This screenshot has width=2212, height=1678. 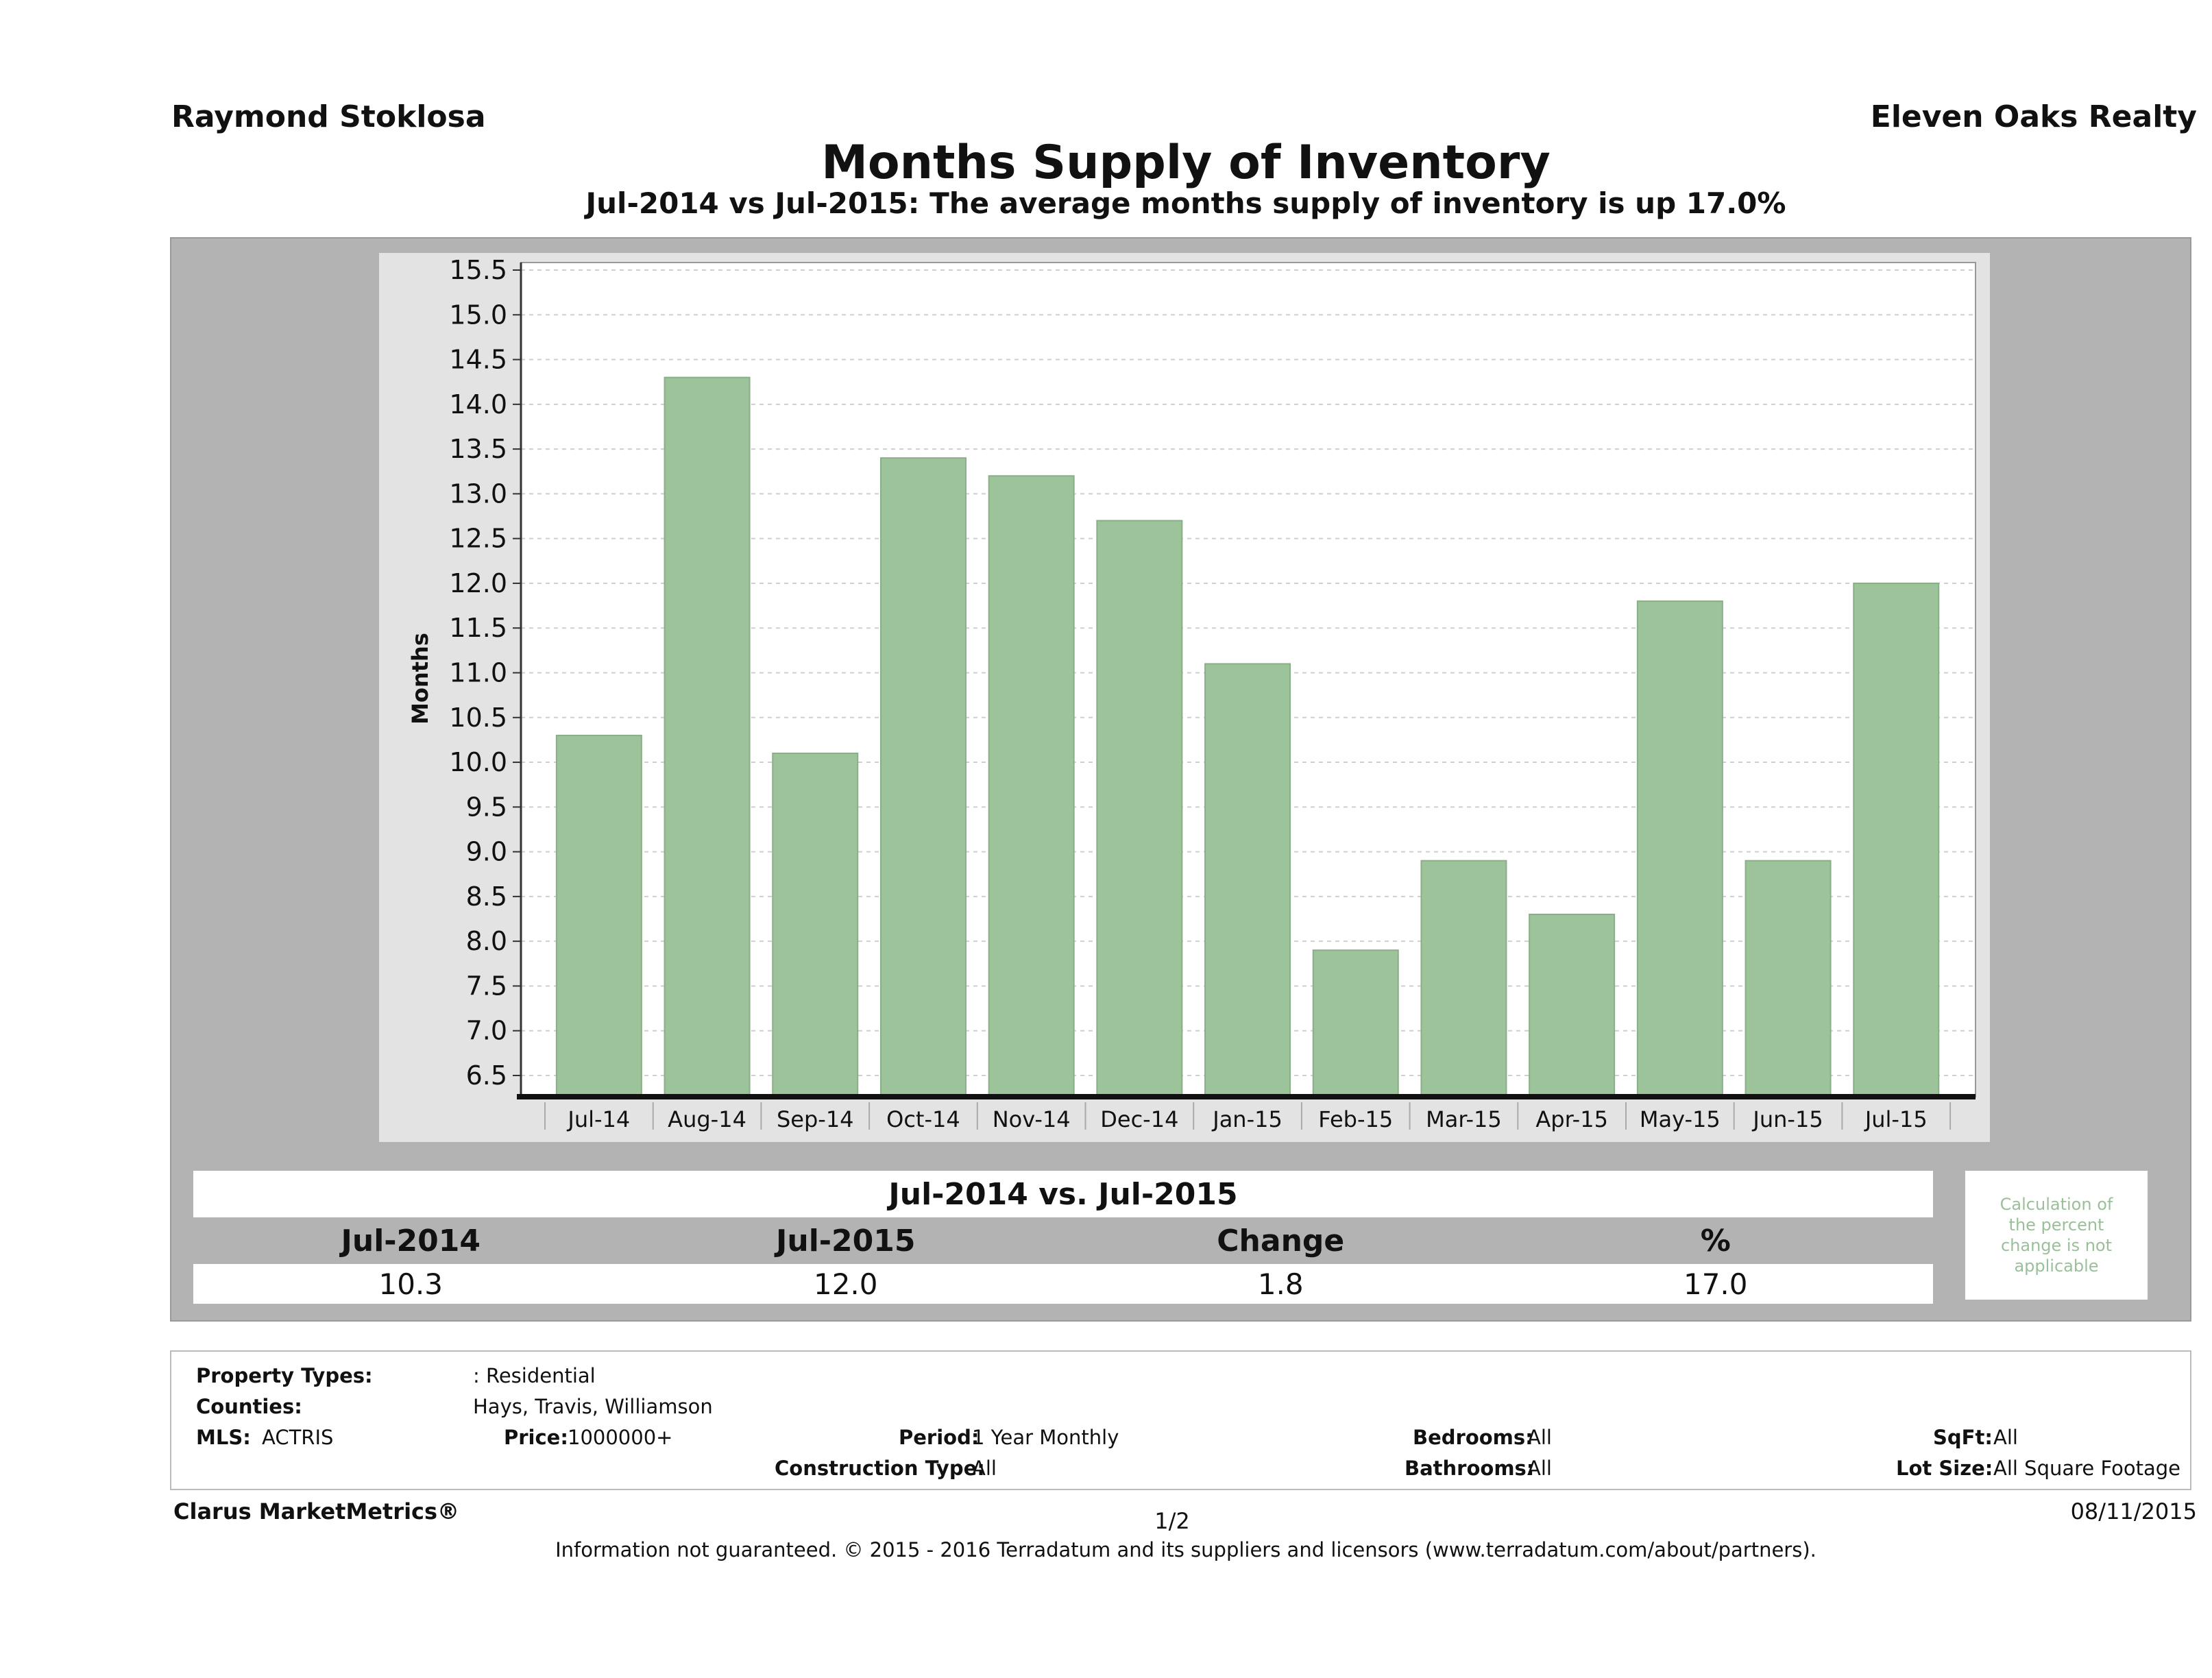 I want to click on x-tick-label: May-15, so click(x=1680, y=1119).